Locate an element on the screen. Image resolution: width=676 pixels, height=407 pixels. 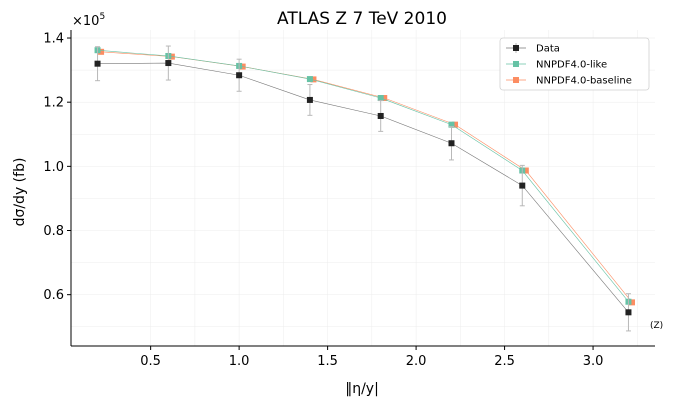
y-tick-label: 0.8 is located at coordinates (53, 231).